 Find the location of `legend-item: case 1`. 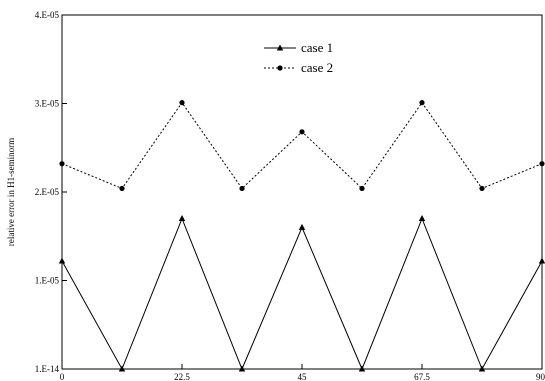

legend-item: case 1 is located at coordinates (298, 47).